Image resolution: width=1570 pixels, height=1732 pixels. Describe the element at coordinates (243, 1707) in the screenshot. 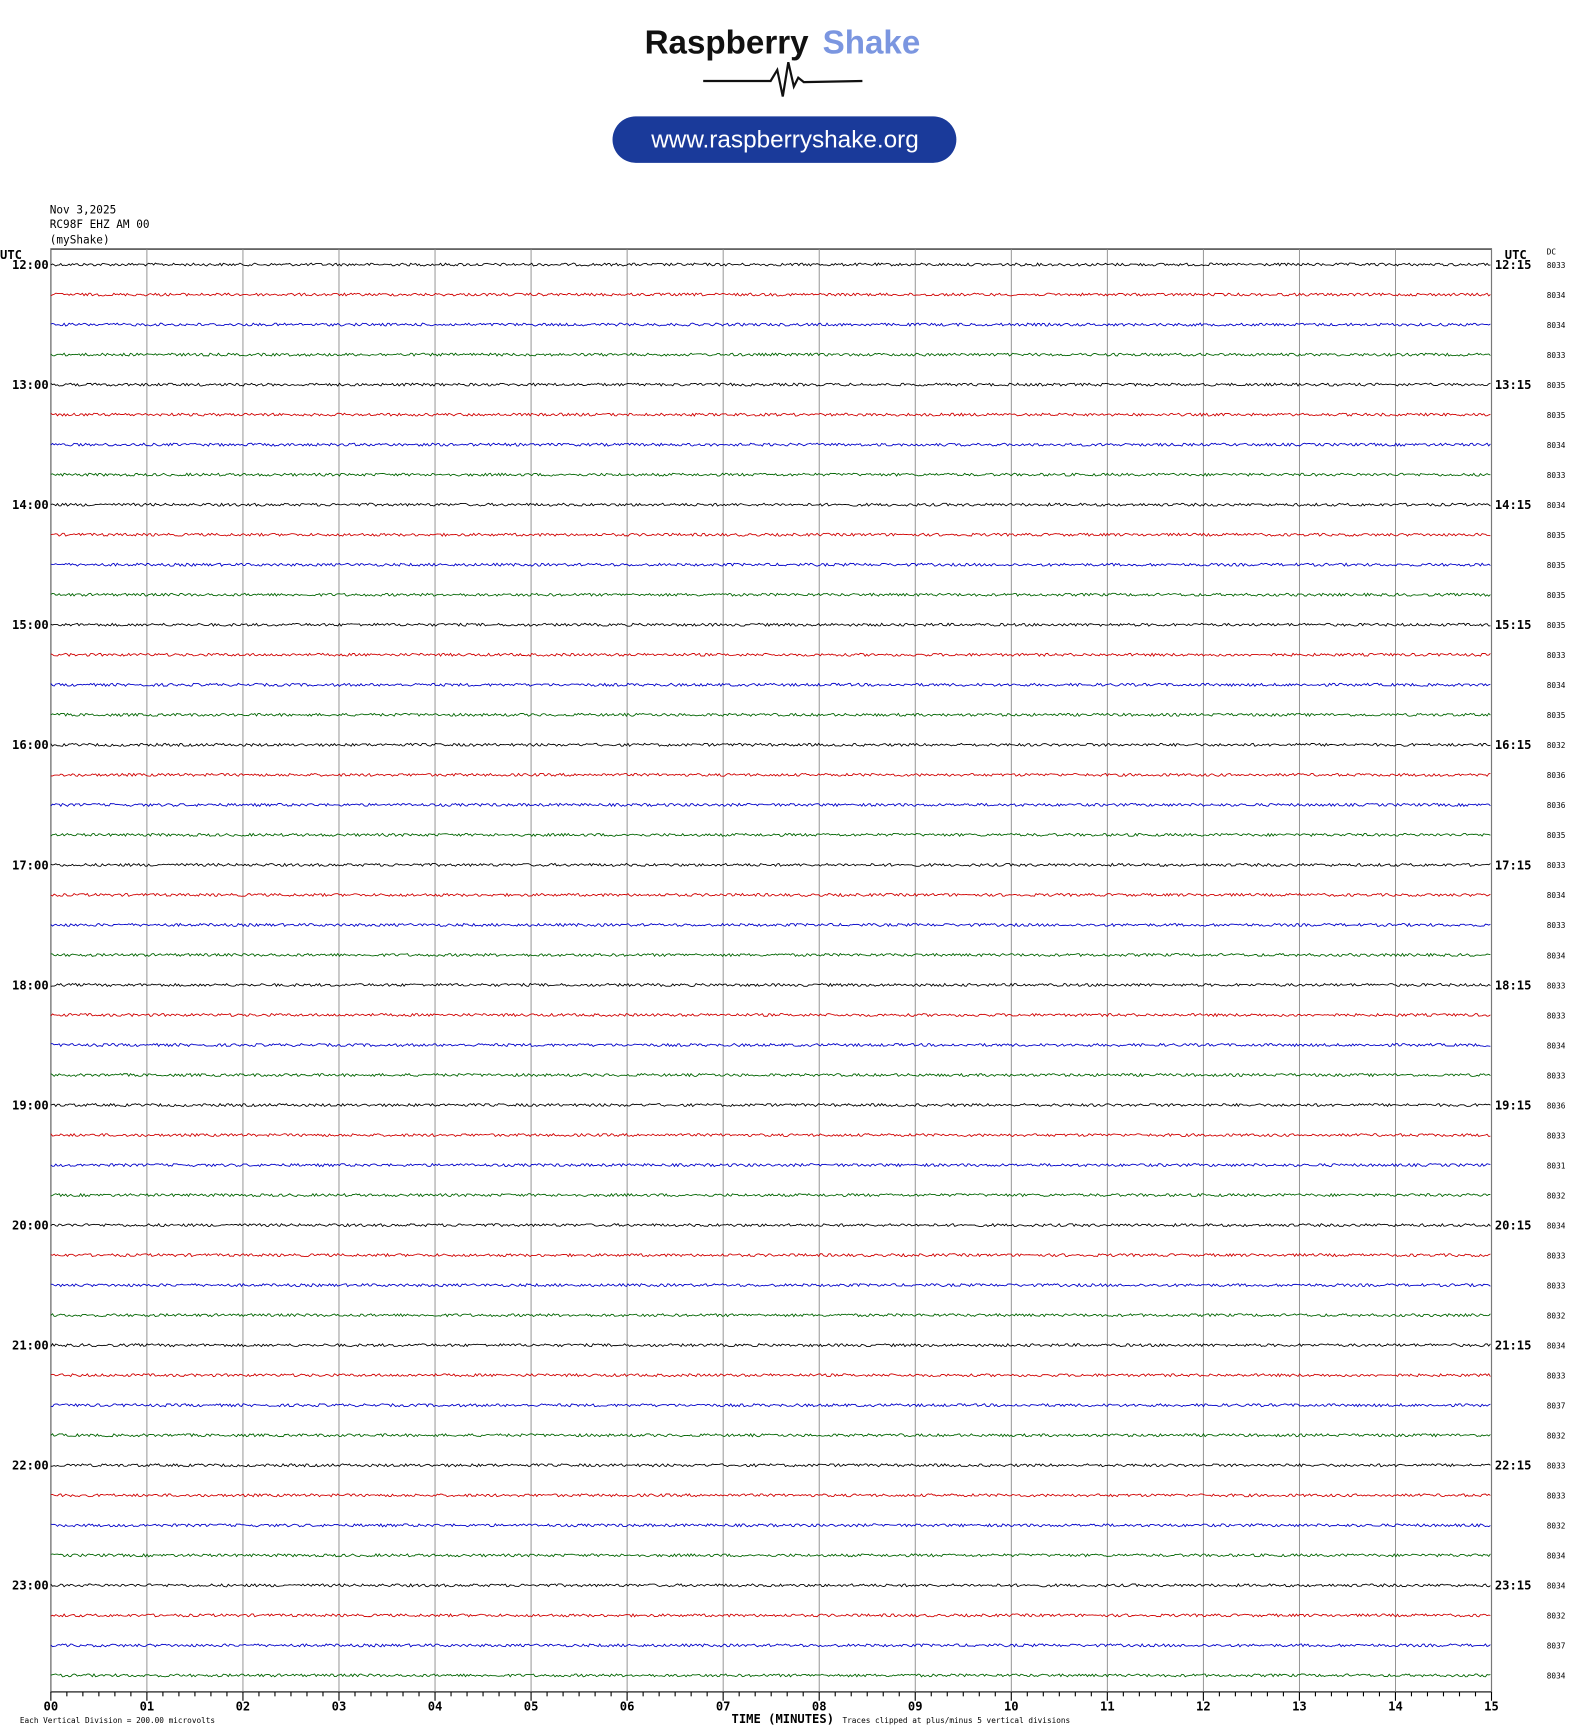

I see `x-tick-label: 02` at that location.